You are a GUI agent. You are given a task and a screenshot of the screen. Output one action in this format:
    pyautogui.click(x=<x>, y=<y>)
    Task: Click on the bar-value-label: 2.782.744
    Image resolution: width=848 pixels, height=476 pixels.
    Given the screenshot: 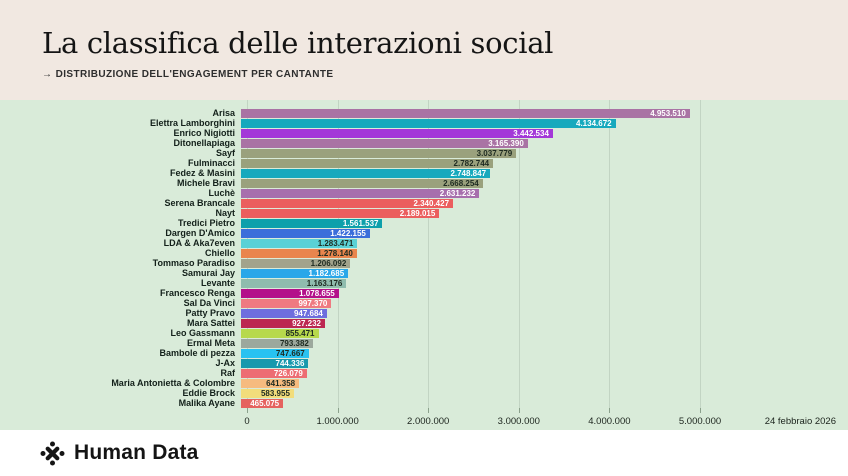 What is the action you would take?
    pyautogui.click(x=471, y=163)
    